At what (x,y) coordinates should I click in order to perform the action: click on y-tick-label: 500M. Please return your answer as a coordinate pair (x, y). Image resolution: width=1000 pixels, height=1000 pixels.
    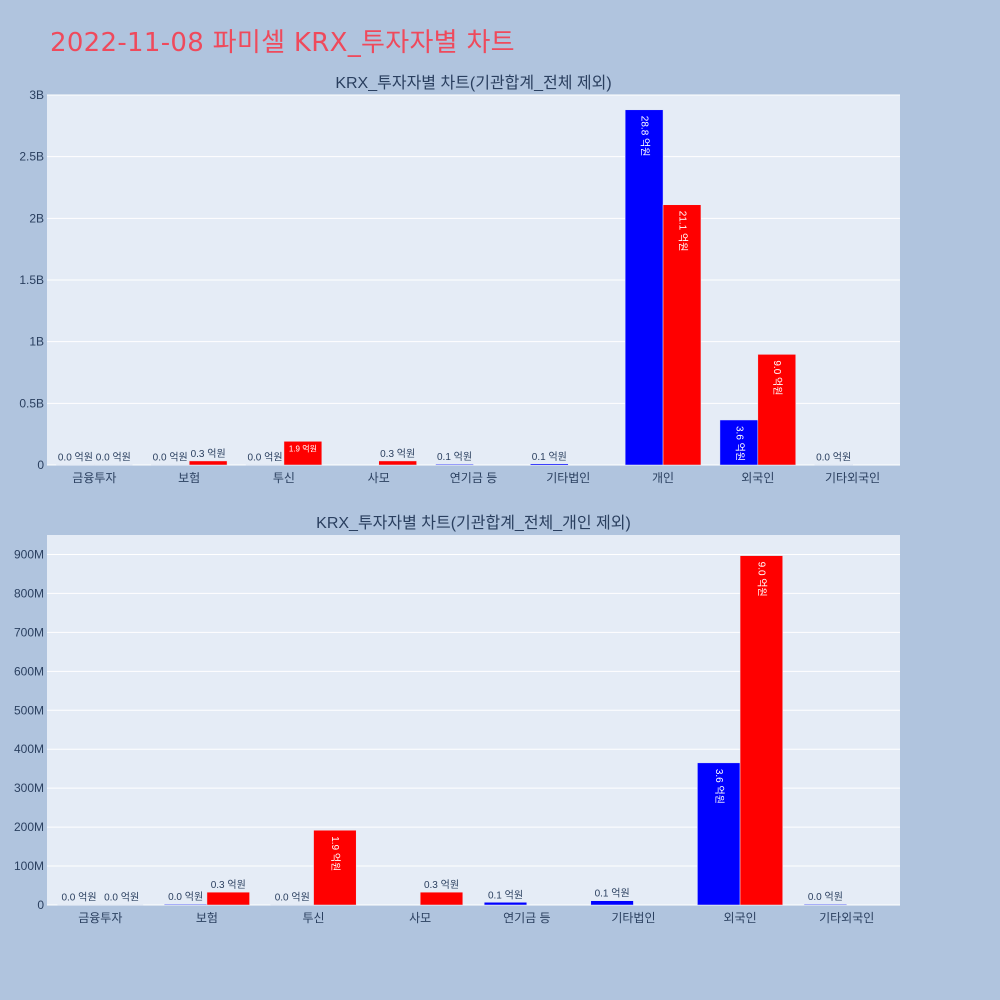
    Looking at the image, I should click on (29, 710).